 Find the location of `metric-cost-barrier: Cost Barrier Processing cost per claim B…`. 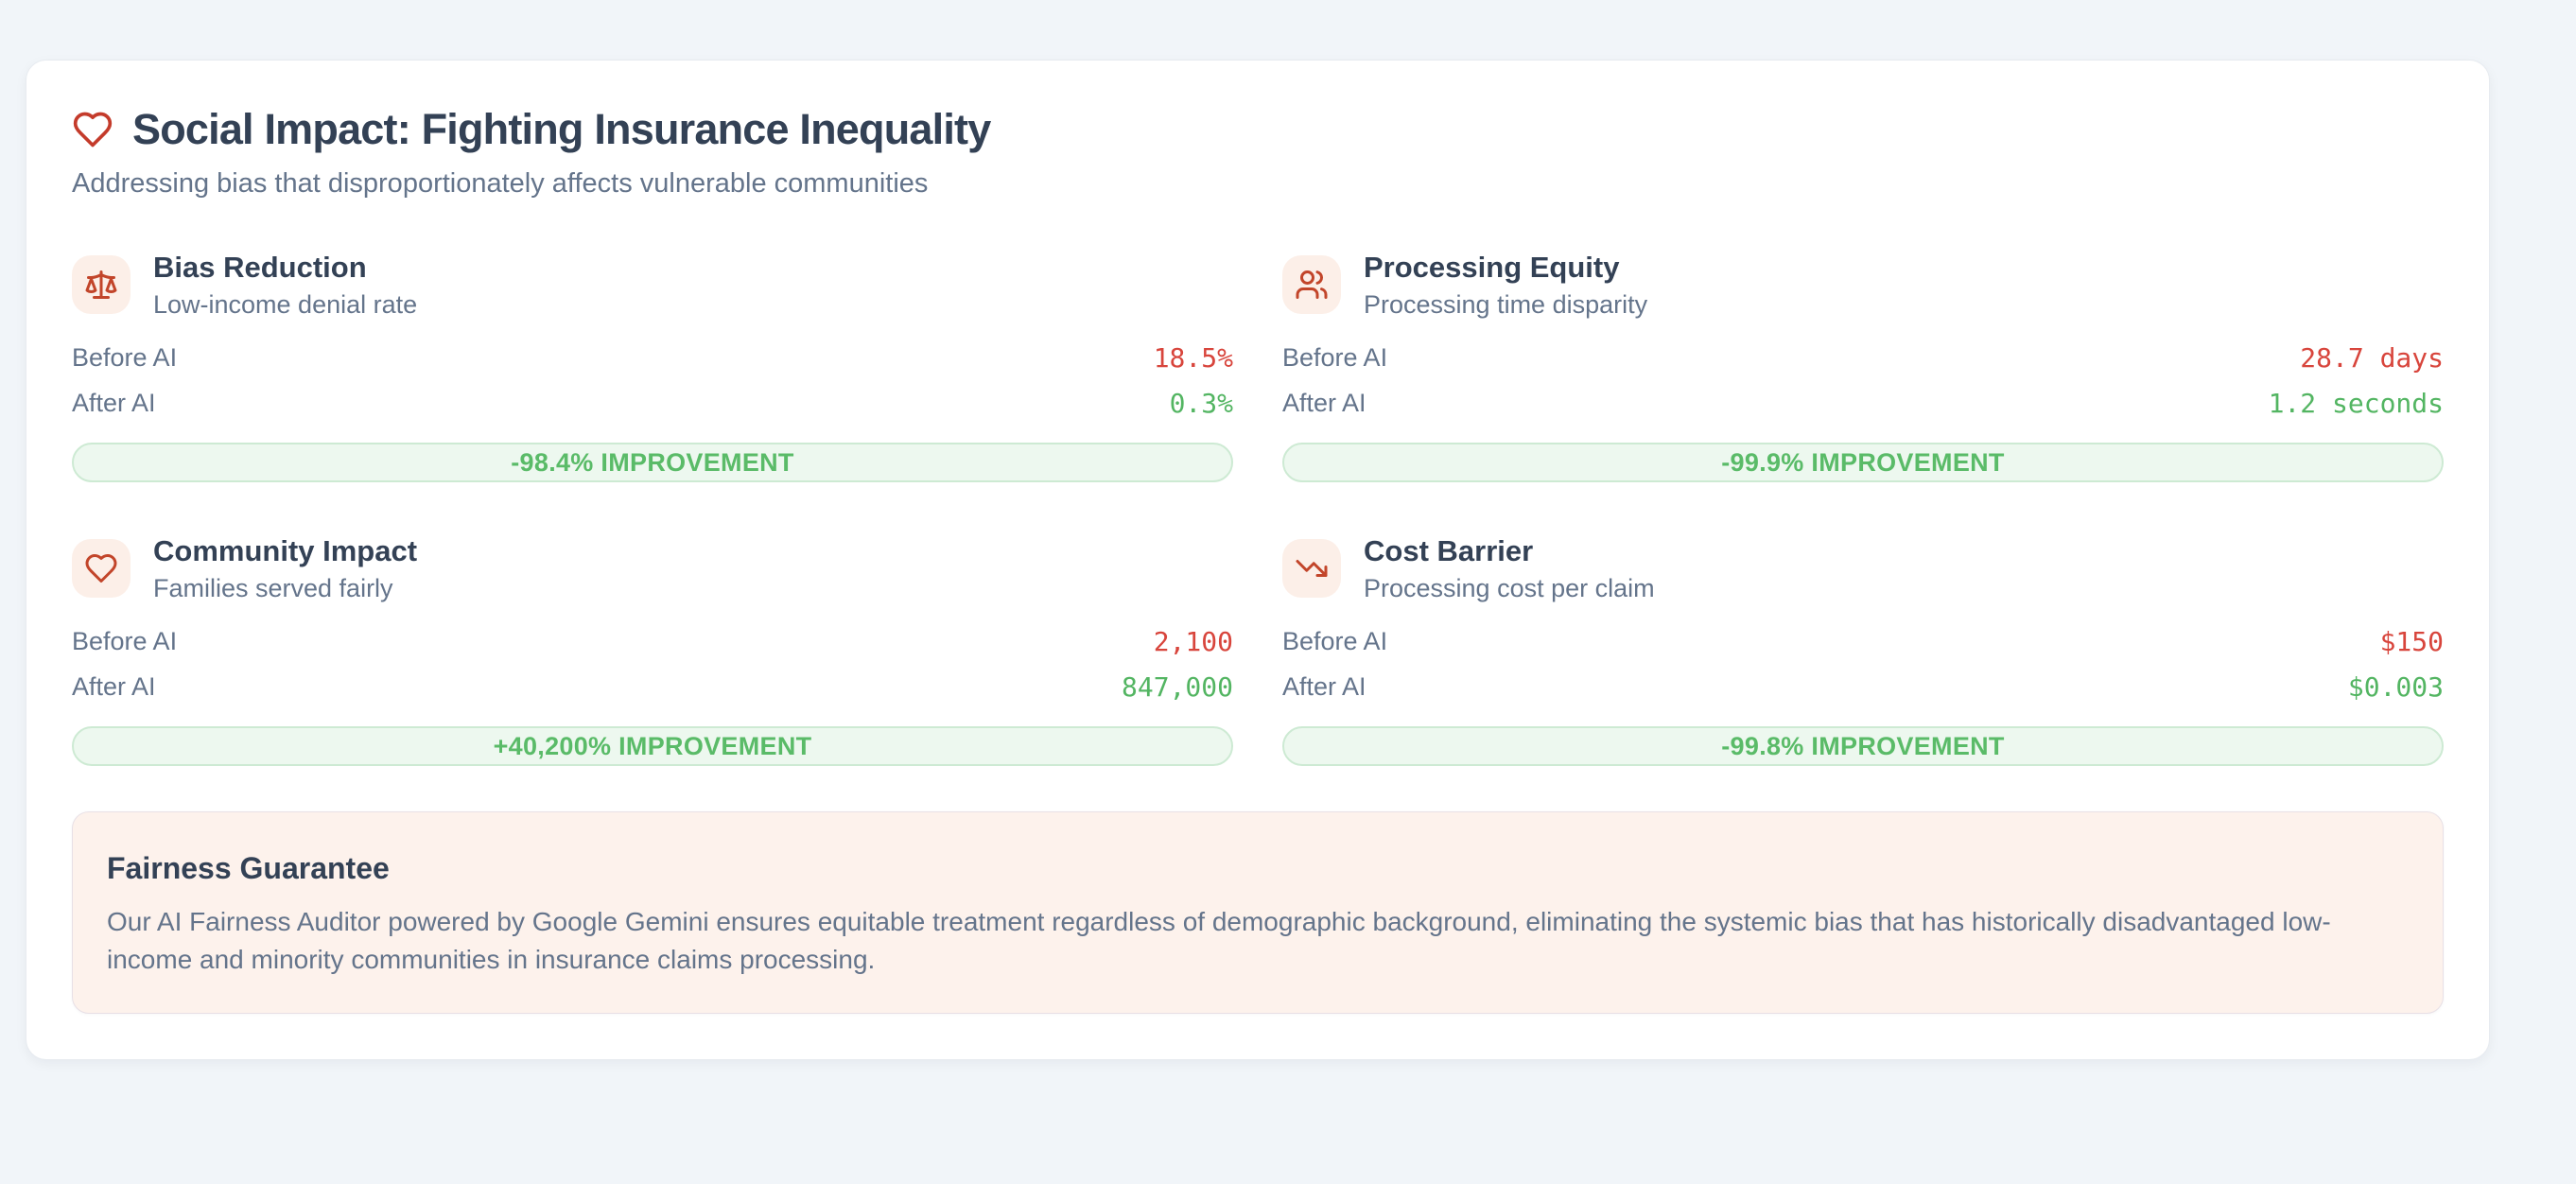

metric-cost-barrier: Cost Barrier Processing cost per claim B… is located at coordinates (1863, 649).